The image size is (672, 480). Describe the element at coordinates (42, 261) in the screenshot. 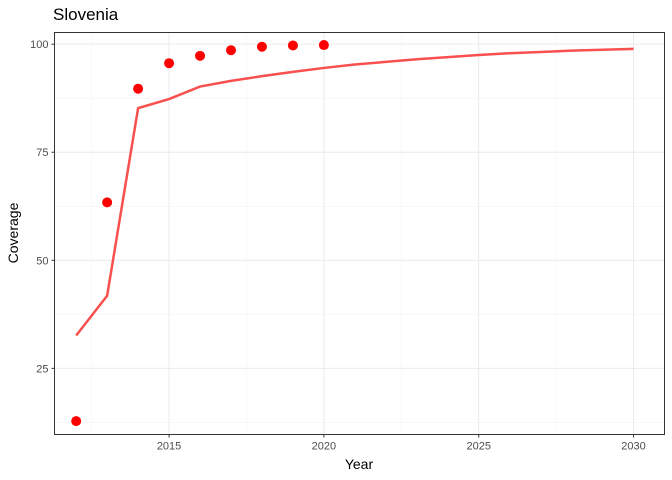

I see `y-tick-label: 50` at that location.